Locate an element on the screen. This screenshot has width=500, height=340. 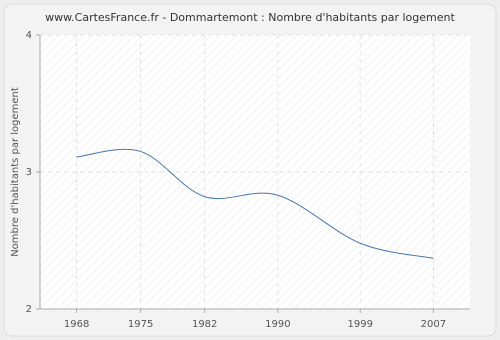
x-tick-label: 2007 is located at coordinates (433, 324).